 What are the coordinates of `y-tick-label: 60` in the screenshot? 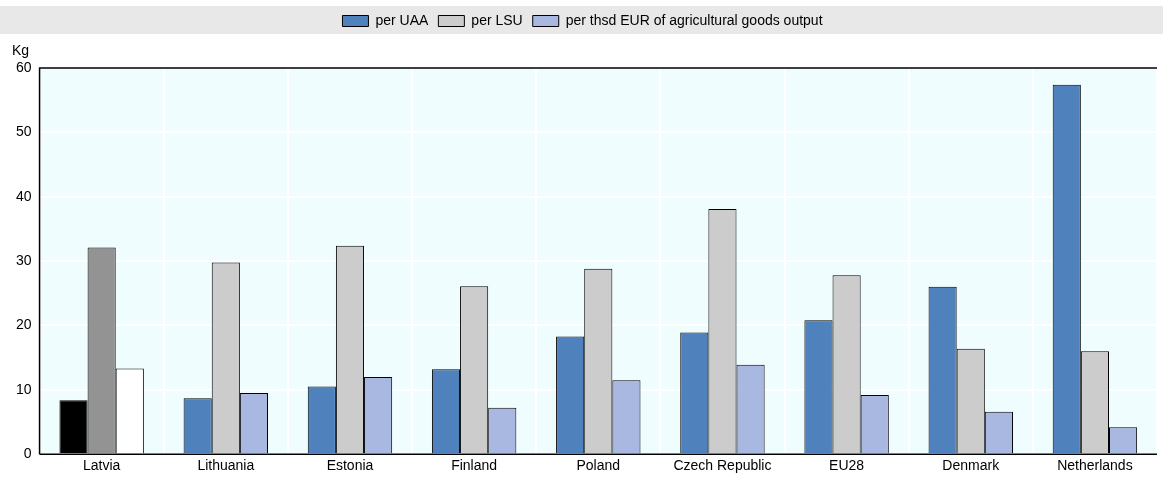 It's located at (23, 66).